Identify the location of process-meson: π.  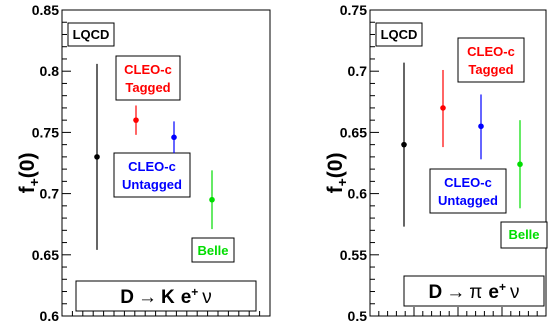
(475, 292).